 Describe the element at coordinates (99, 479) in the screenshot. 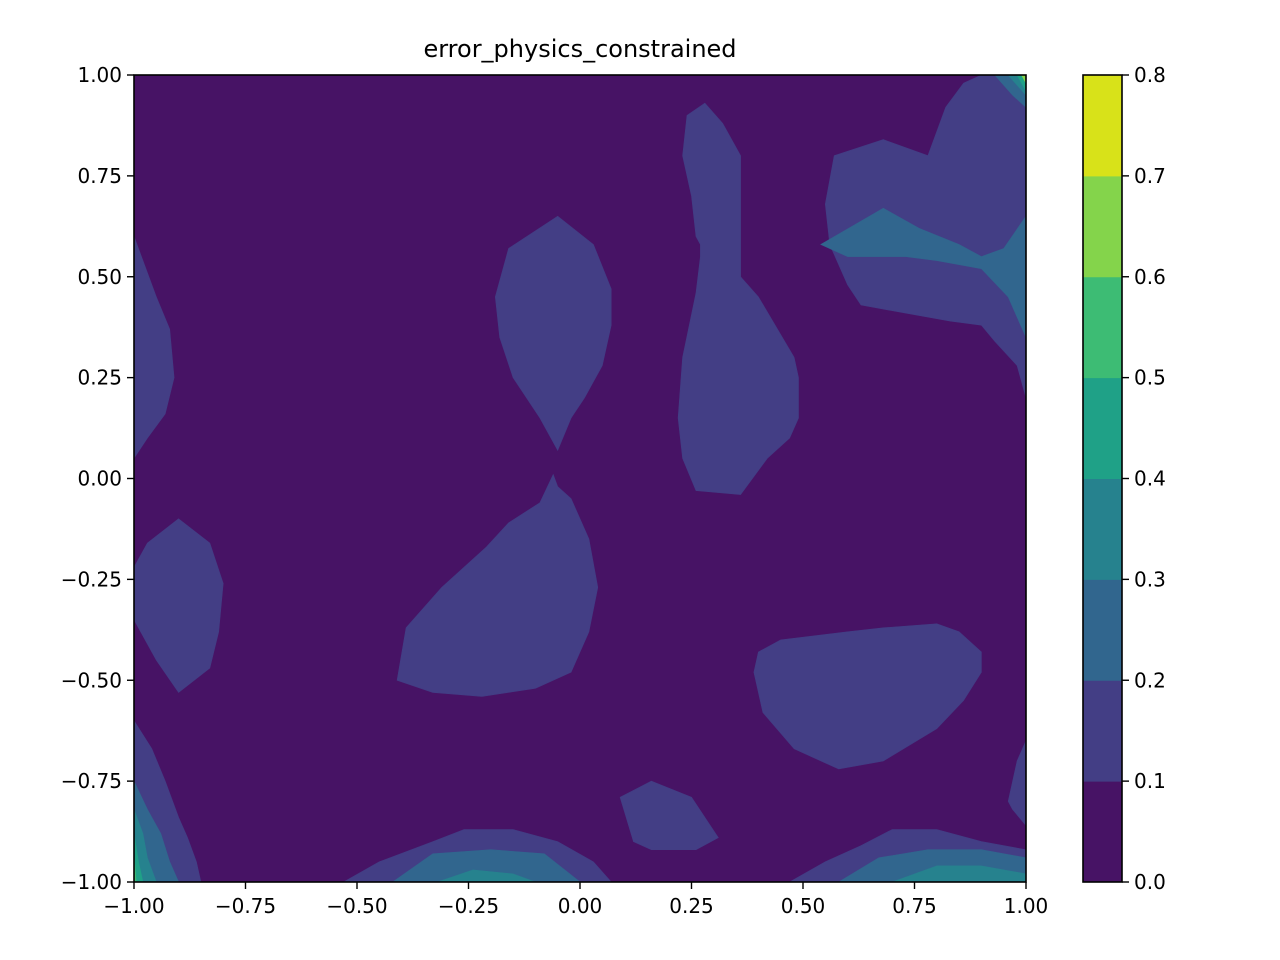

I see `y-tick-label: 0.00` at that location.